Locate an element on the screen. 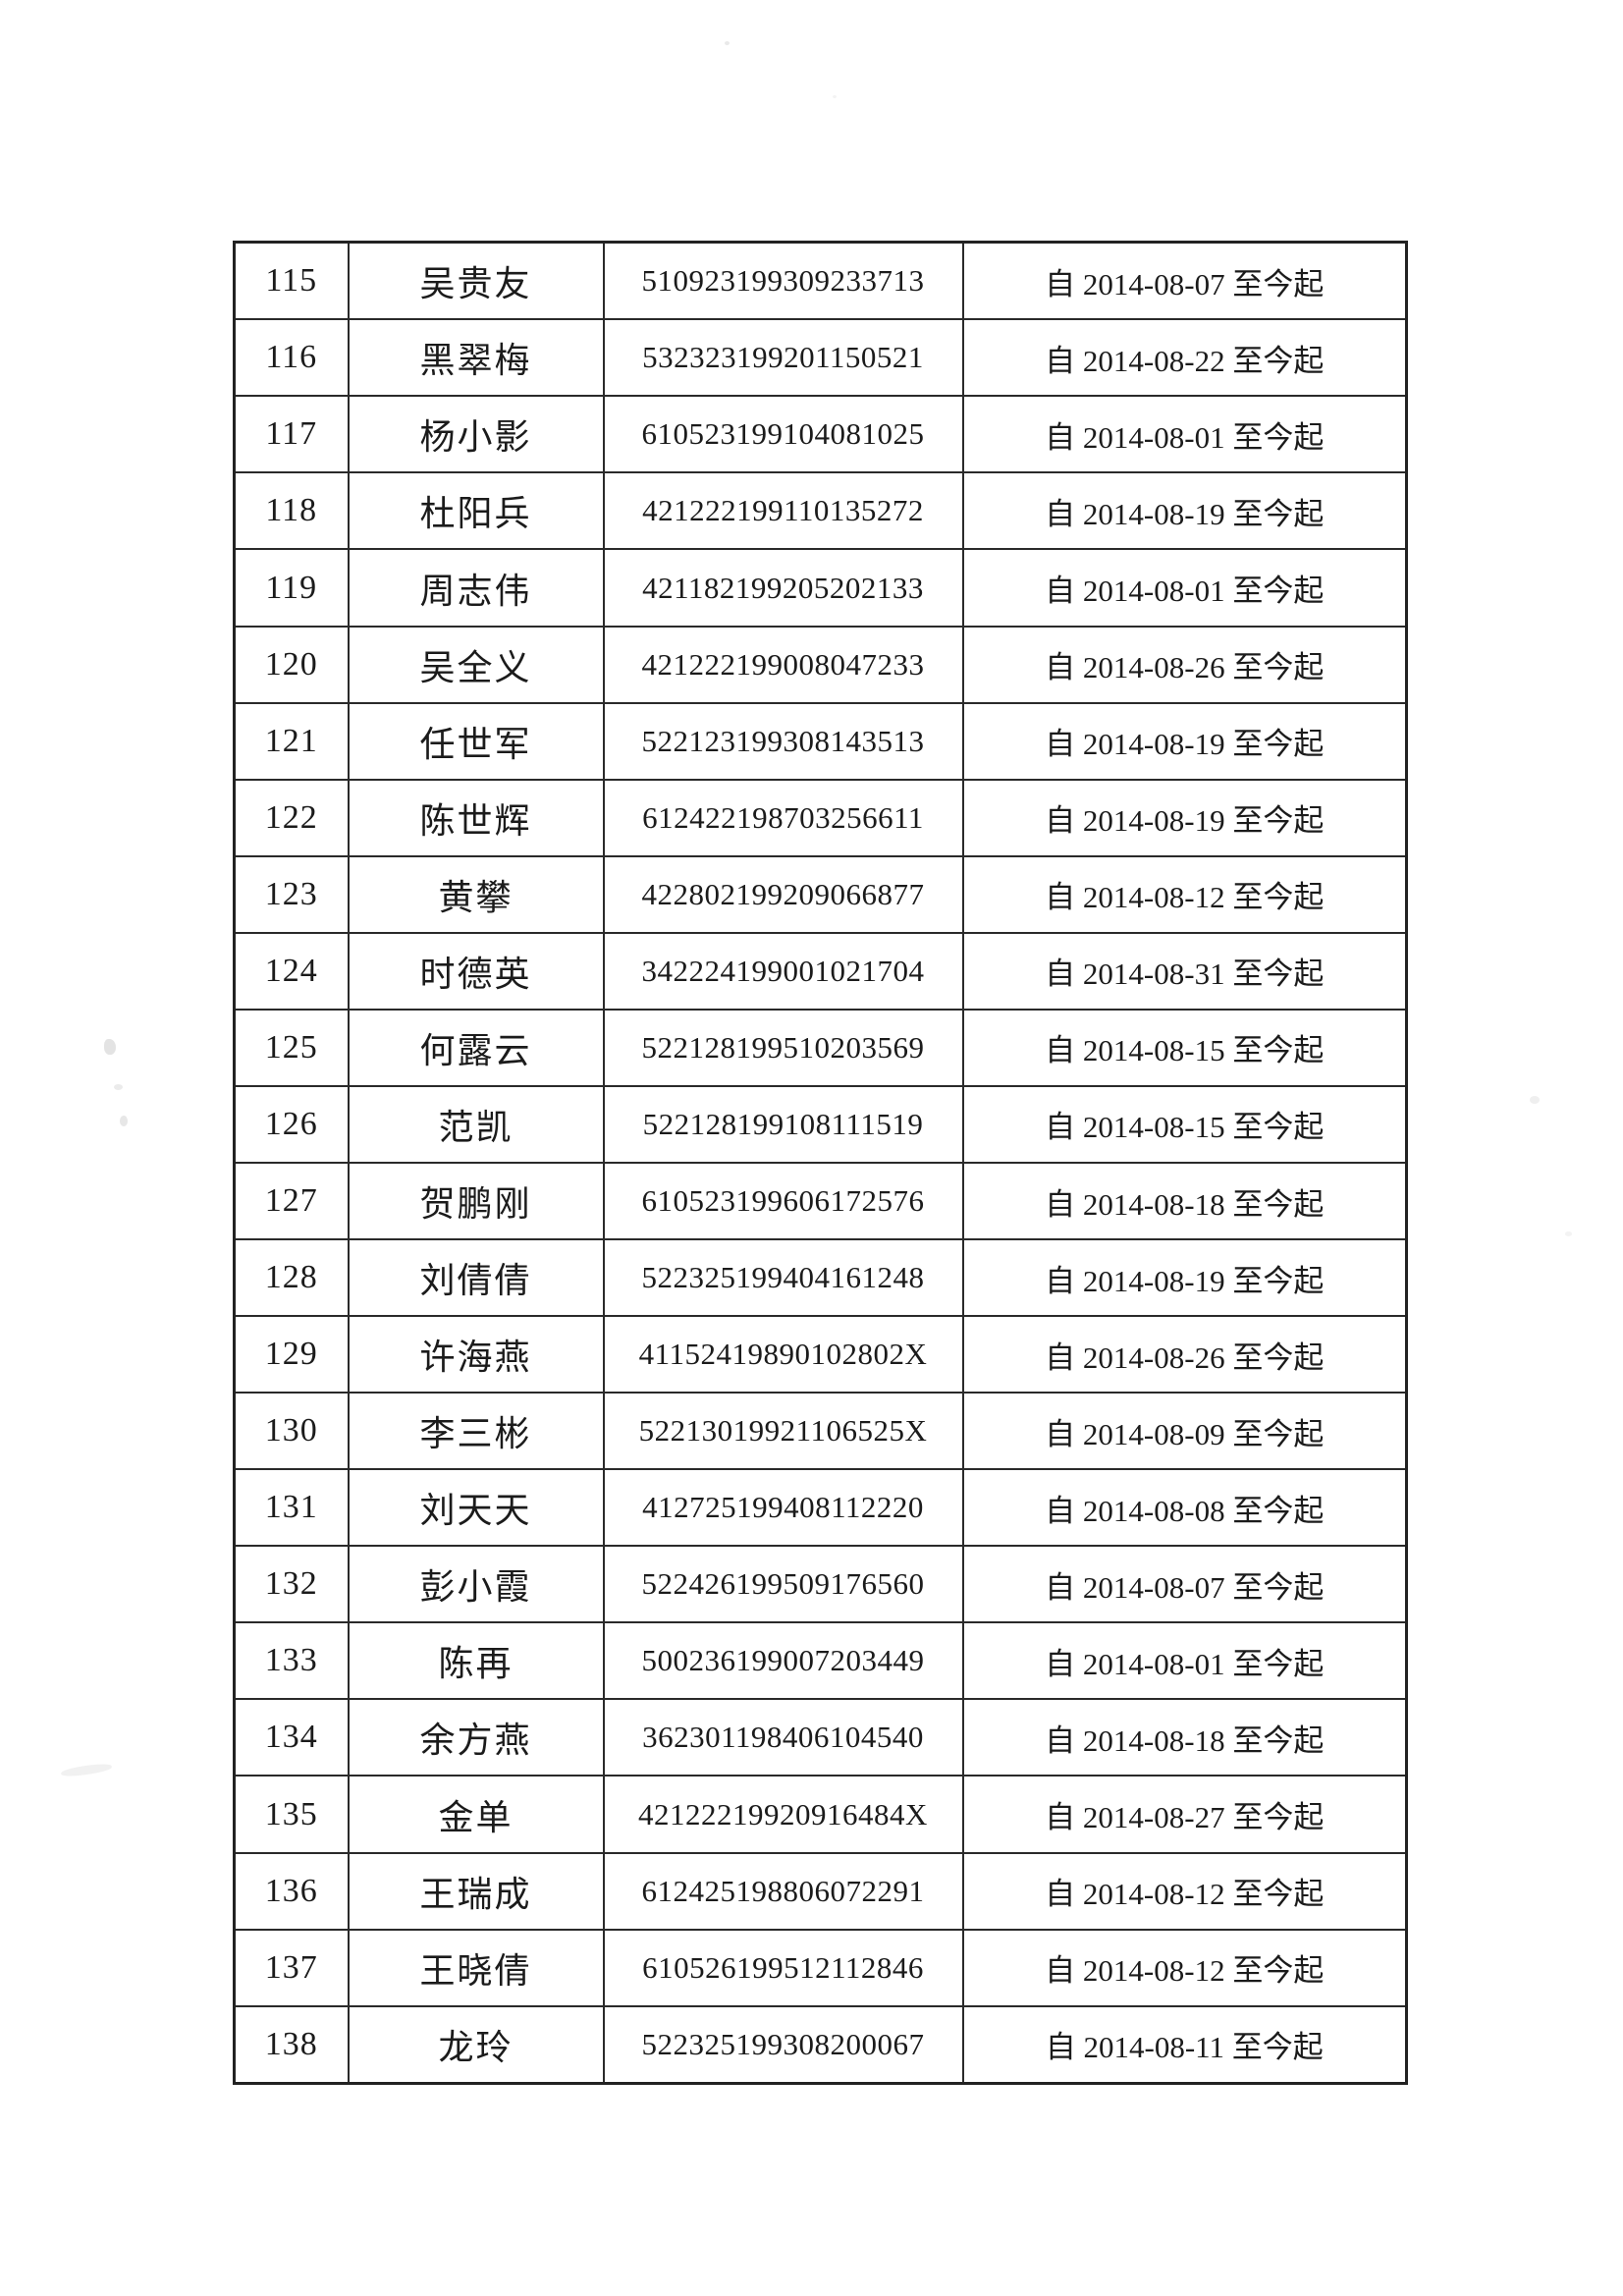  person-name-cell: 黑翠梅 is located at coordinates (476, 358).